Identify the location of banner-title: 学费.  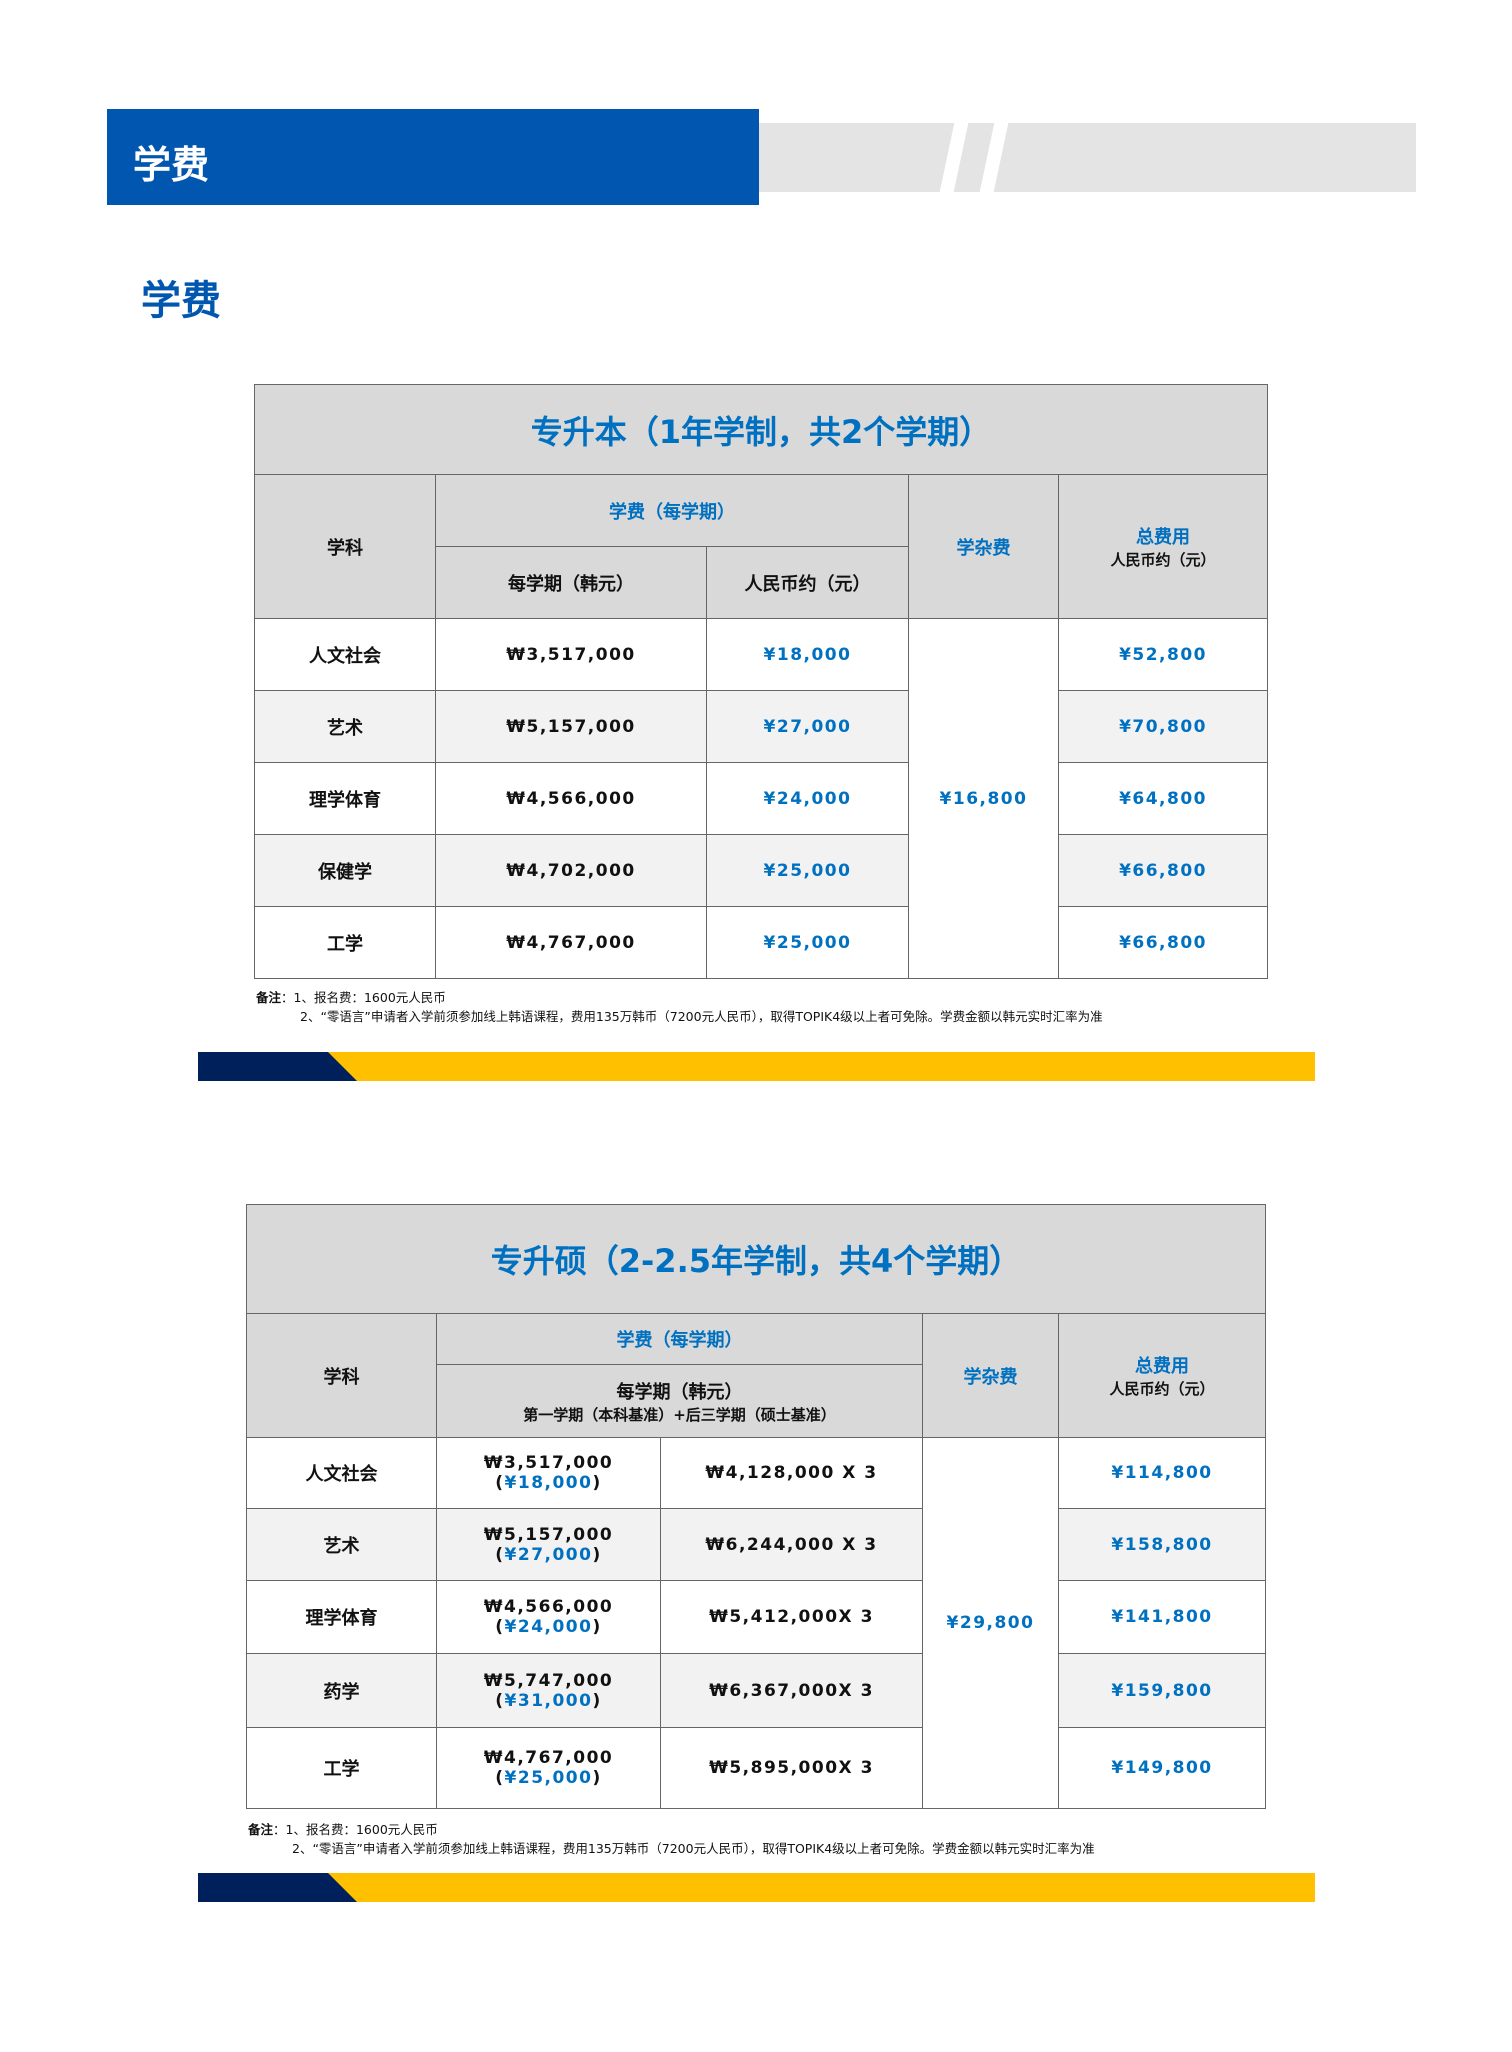
(171, 165).